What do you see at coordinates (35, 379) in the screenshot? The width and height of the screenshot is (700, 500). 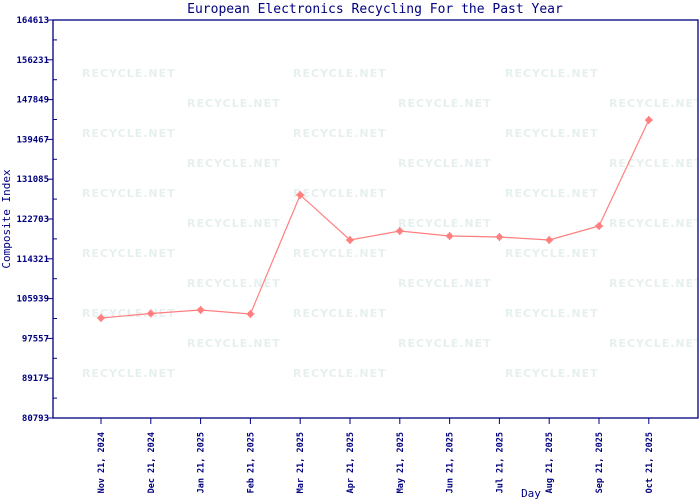 I see `y-tick-label: 89175` at bounding box center [35, 379].